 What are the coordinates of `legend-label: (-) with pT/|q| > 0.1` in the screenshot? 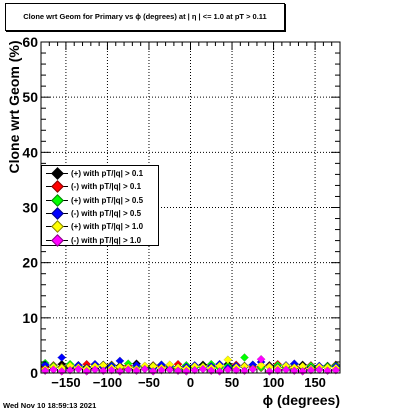 It's located at (106, 187).